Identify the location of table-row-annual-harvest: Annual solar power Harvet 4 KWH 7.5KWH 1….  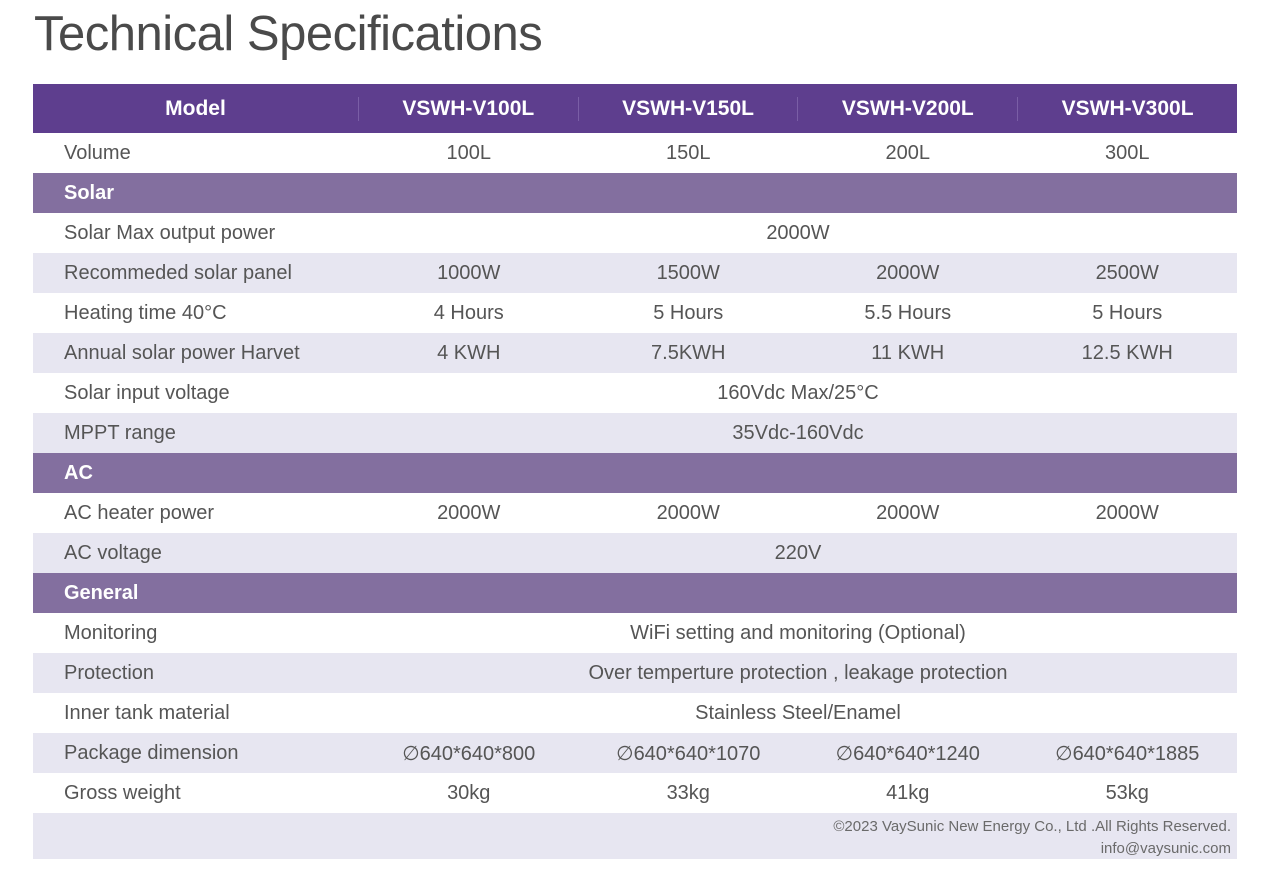
(635, 353).